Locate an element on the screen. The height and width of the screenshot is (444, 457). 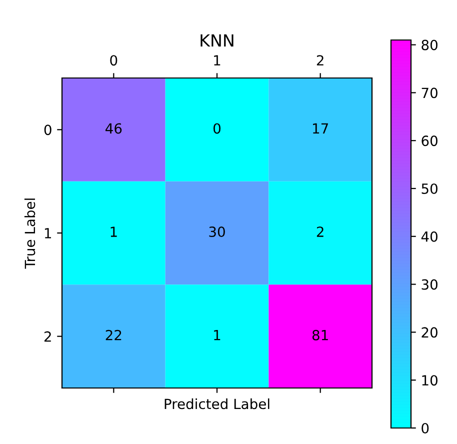
y-axis-title: True Label is located at coordinates (30, 233).